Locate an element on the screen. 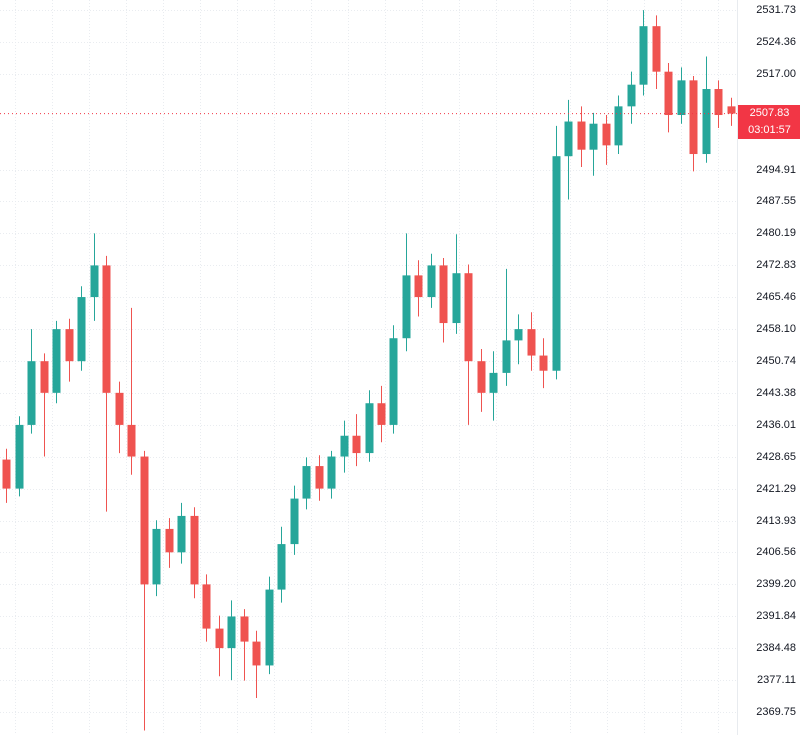 Image resolution: width=800 pixels, height=735 pixels. price-axis-label: 2524.36 is located at coordinates (776, 41).